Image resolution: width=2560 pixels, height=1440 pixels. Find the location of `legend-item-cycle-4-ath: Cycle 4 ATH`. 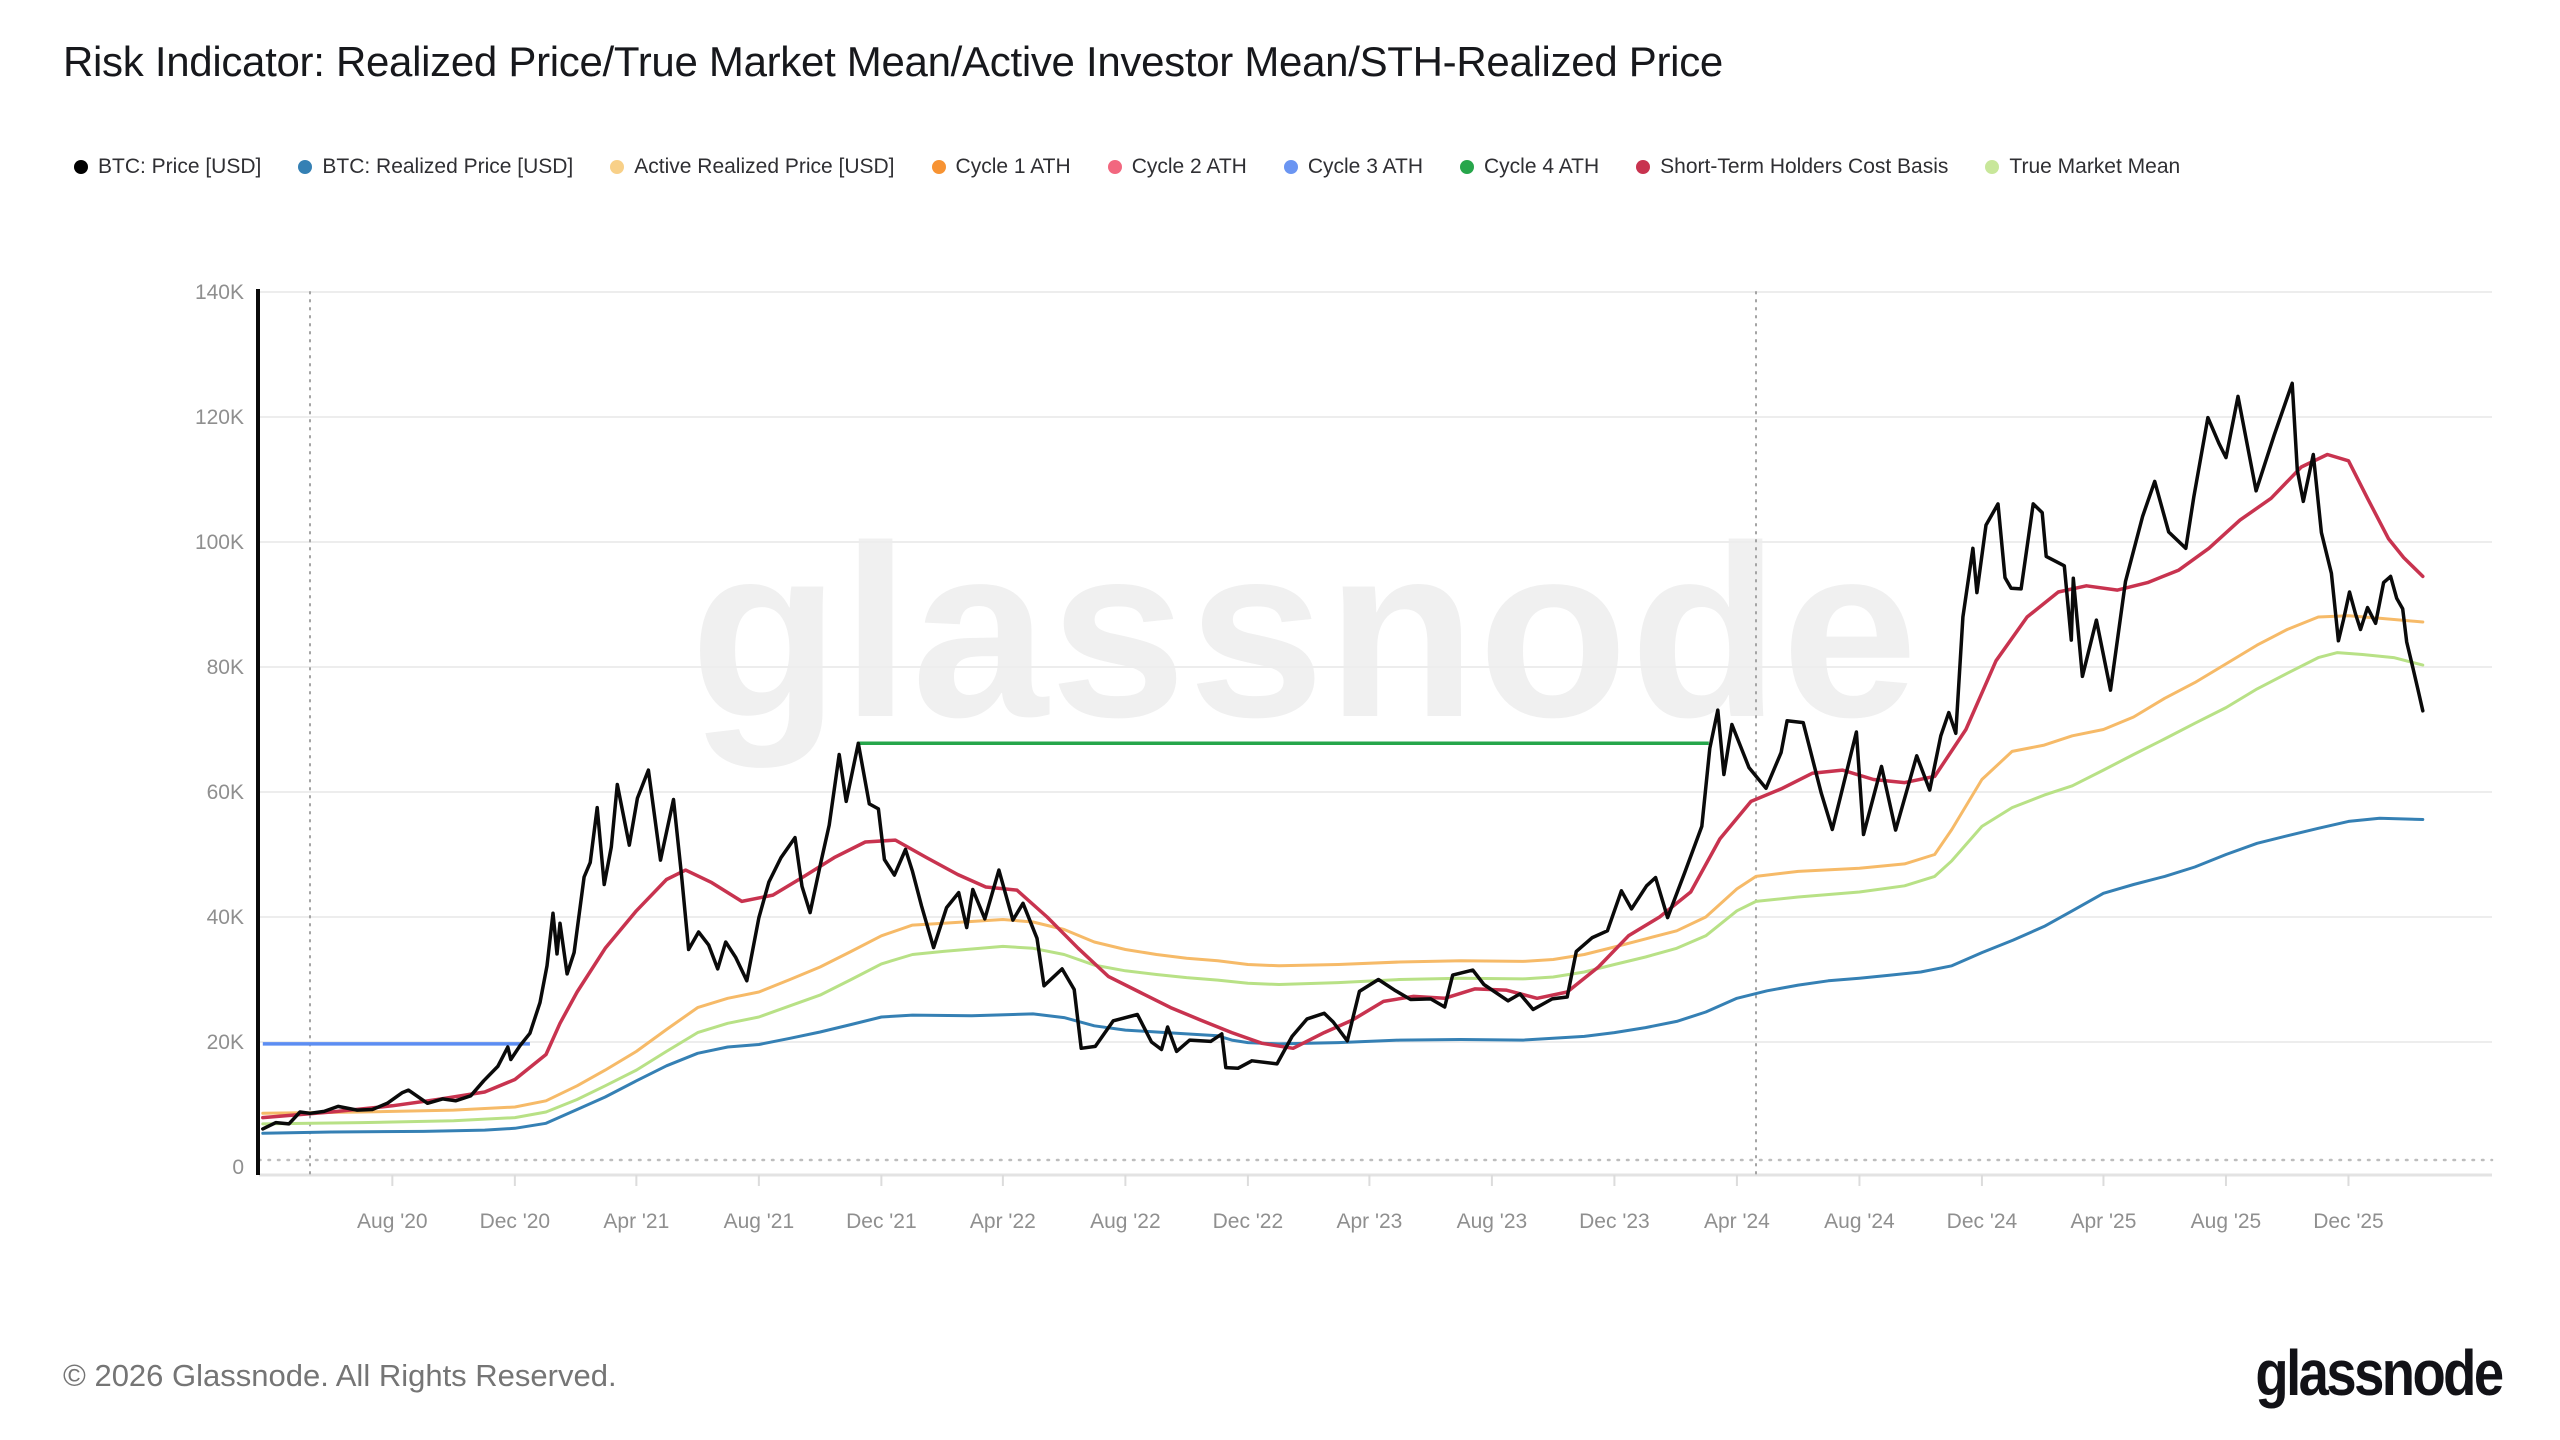

legend-item-cycle-4-ath: Cycle 4 ATH is located at coordinates (1529, 167).